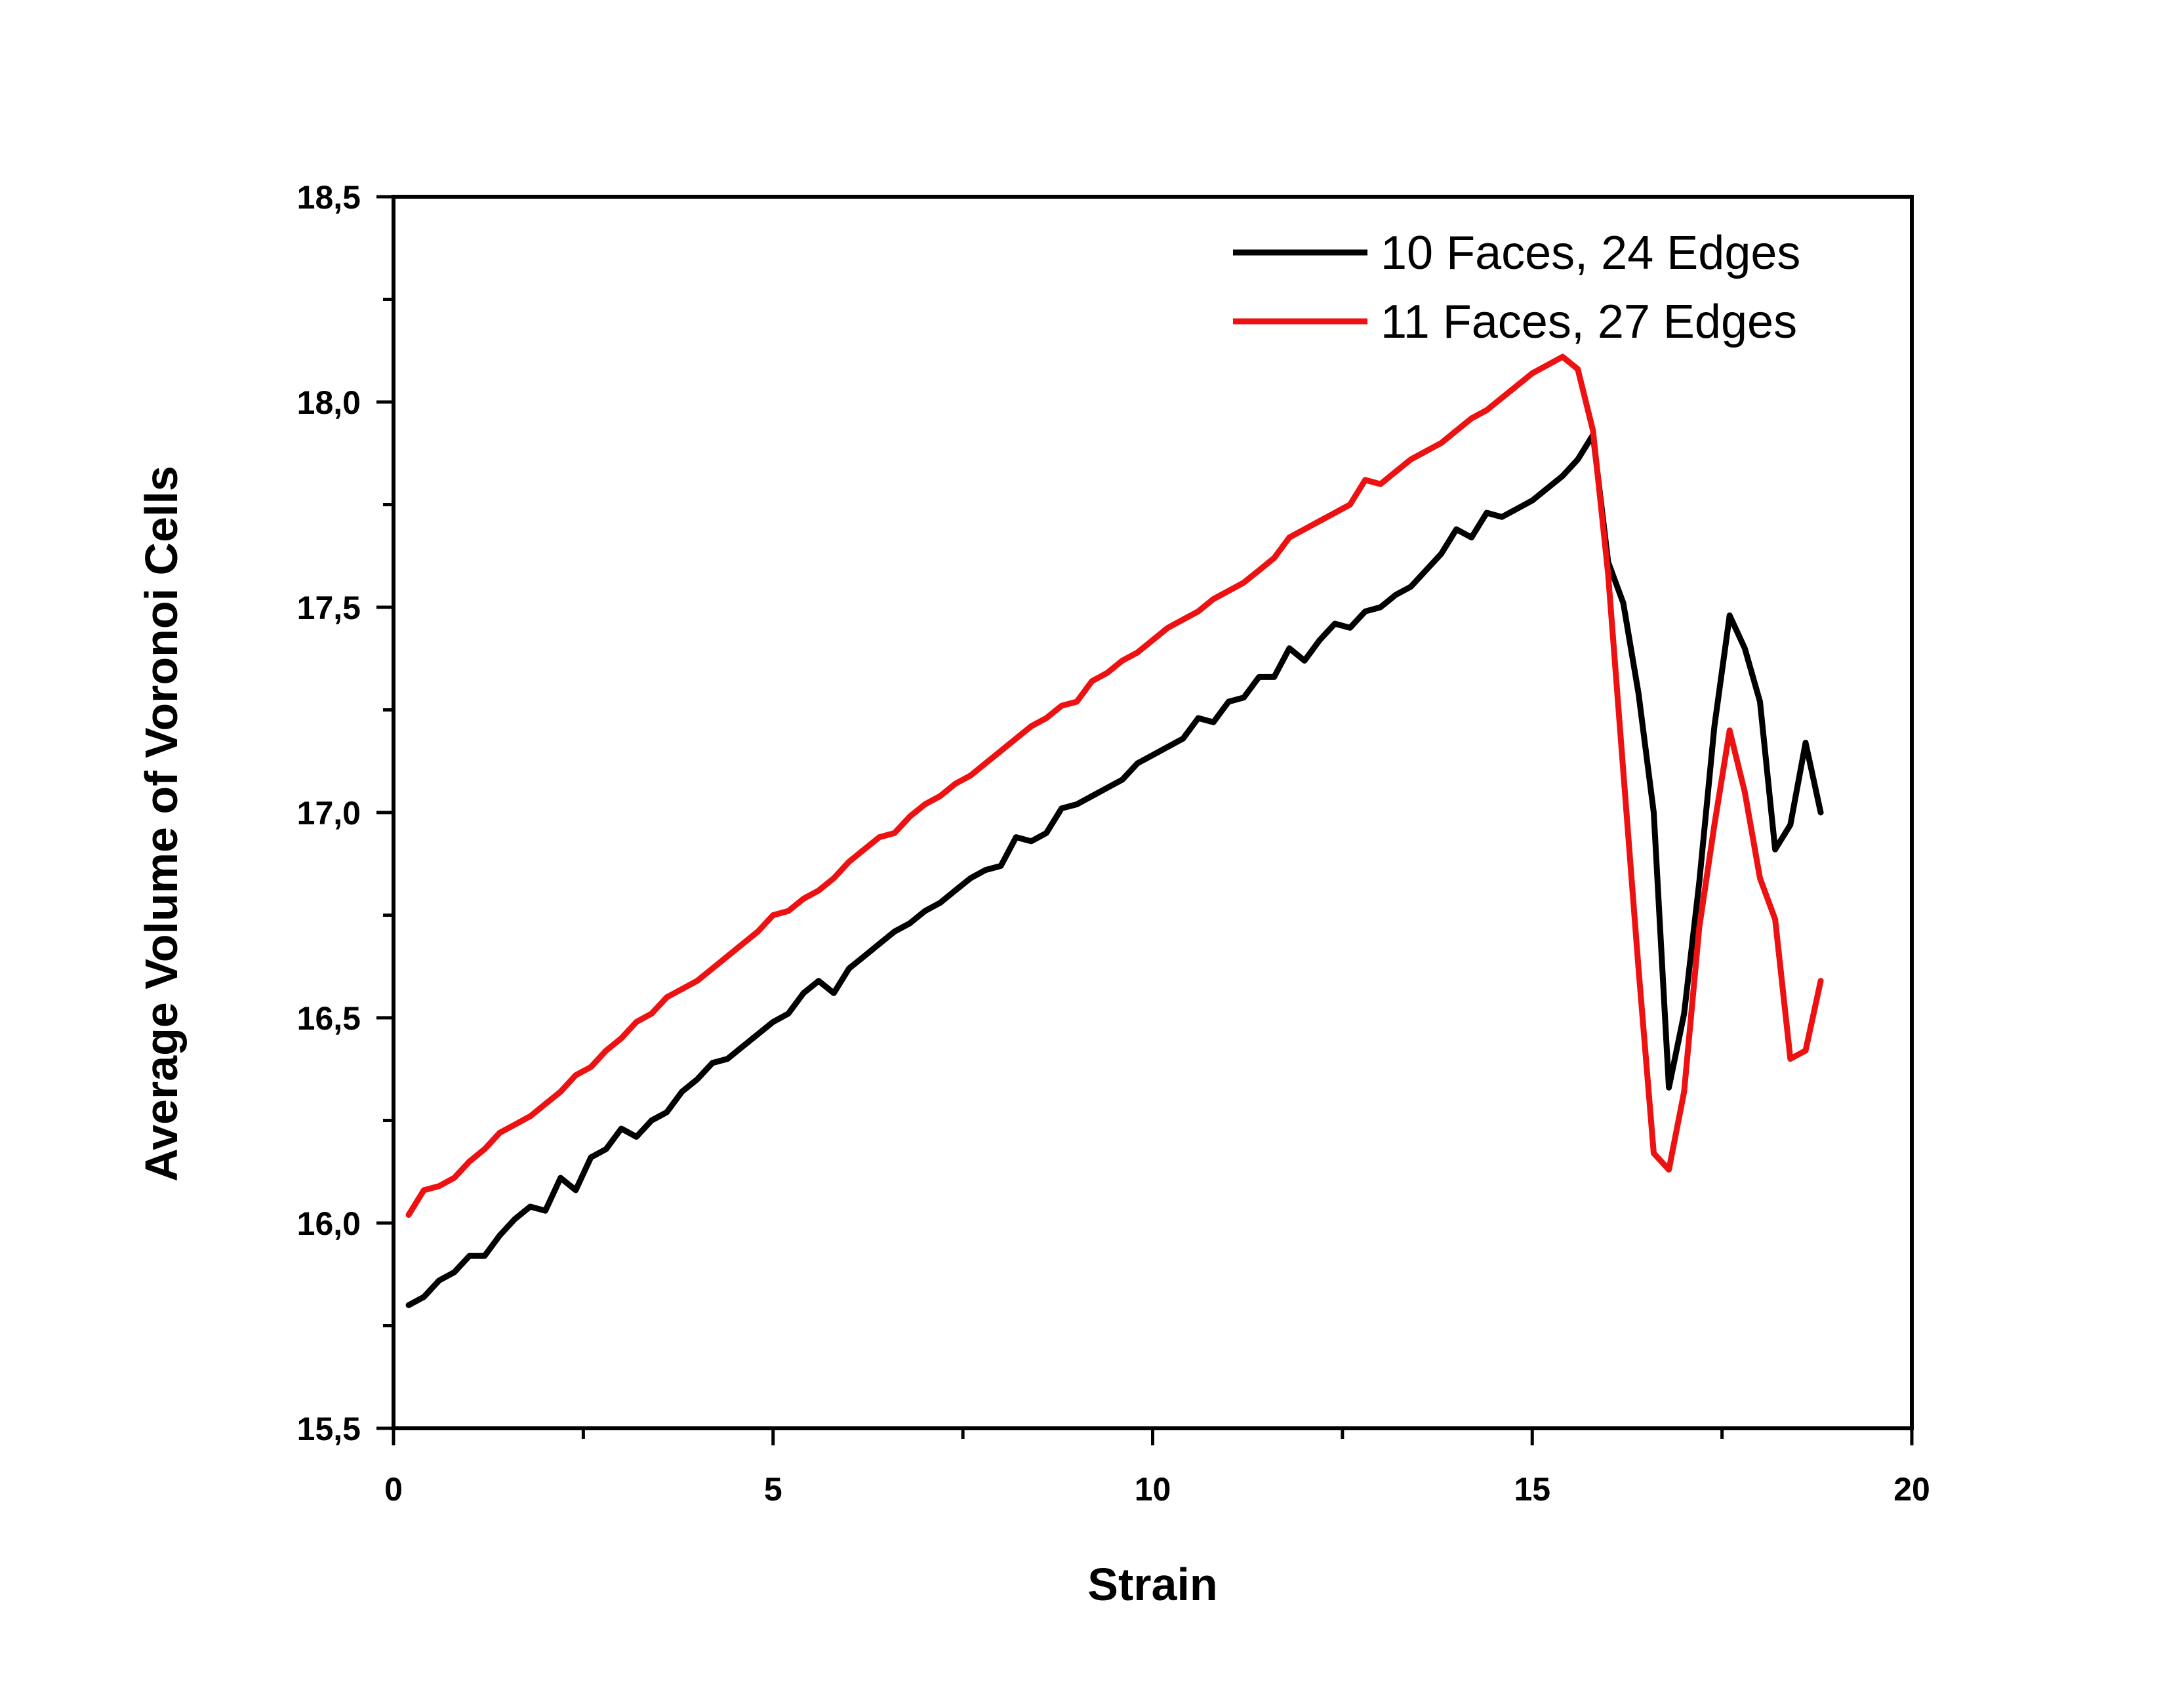 This screenshot has height=1688, width=2184. Describe the element at coordinates (329, 813) in the screenshot. I see `y-tick-label: 17,0` at that location.